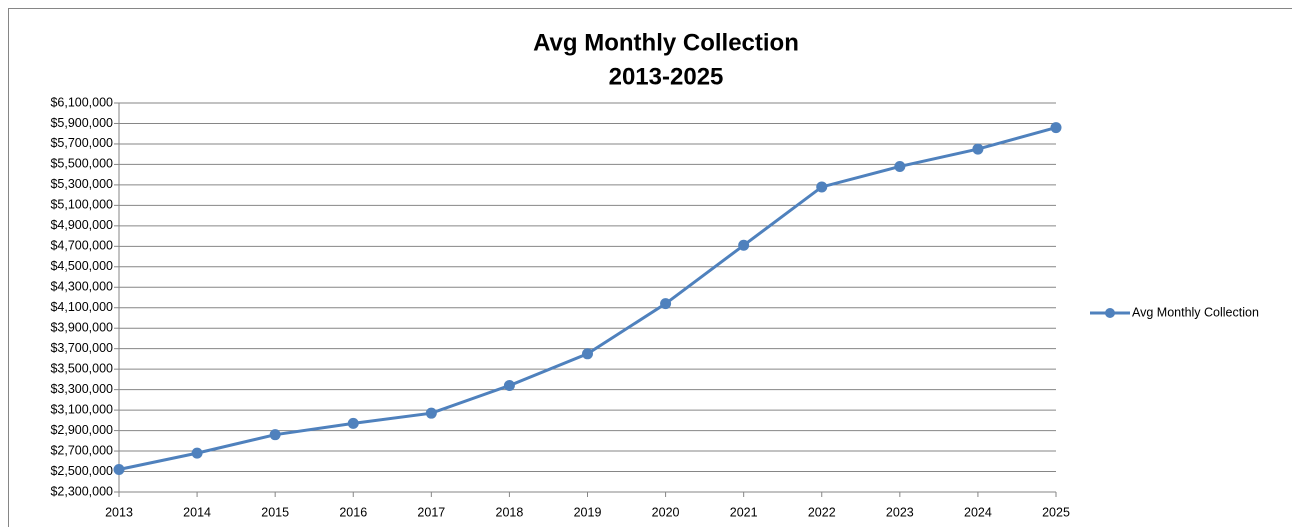 The image size is (1292, 527). Describe the element at coordinates (666, 512) in the screenshot. I see `x-tick-label: 2020` at that location.